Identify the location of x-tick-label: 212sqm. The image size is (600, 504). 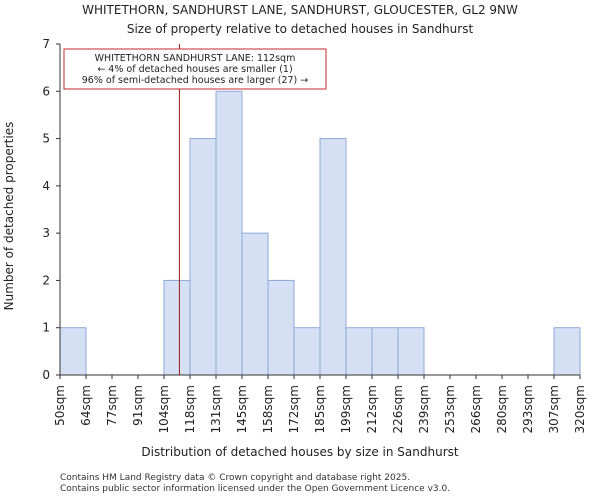
(372, 409).